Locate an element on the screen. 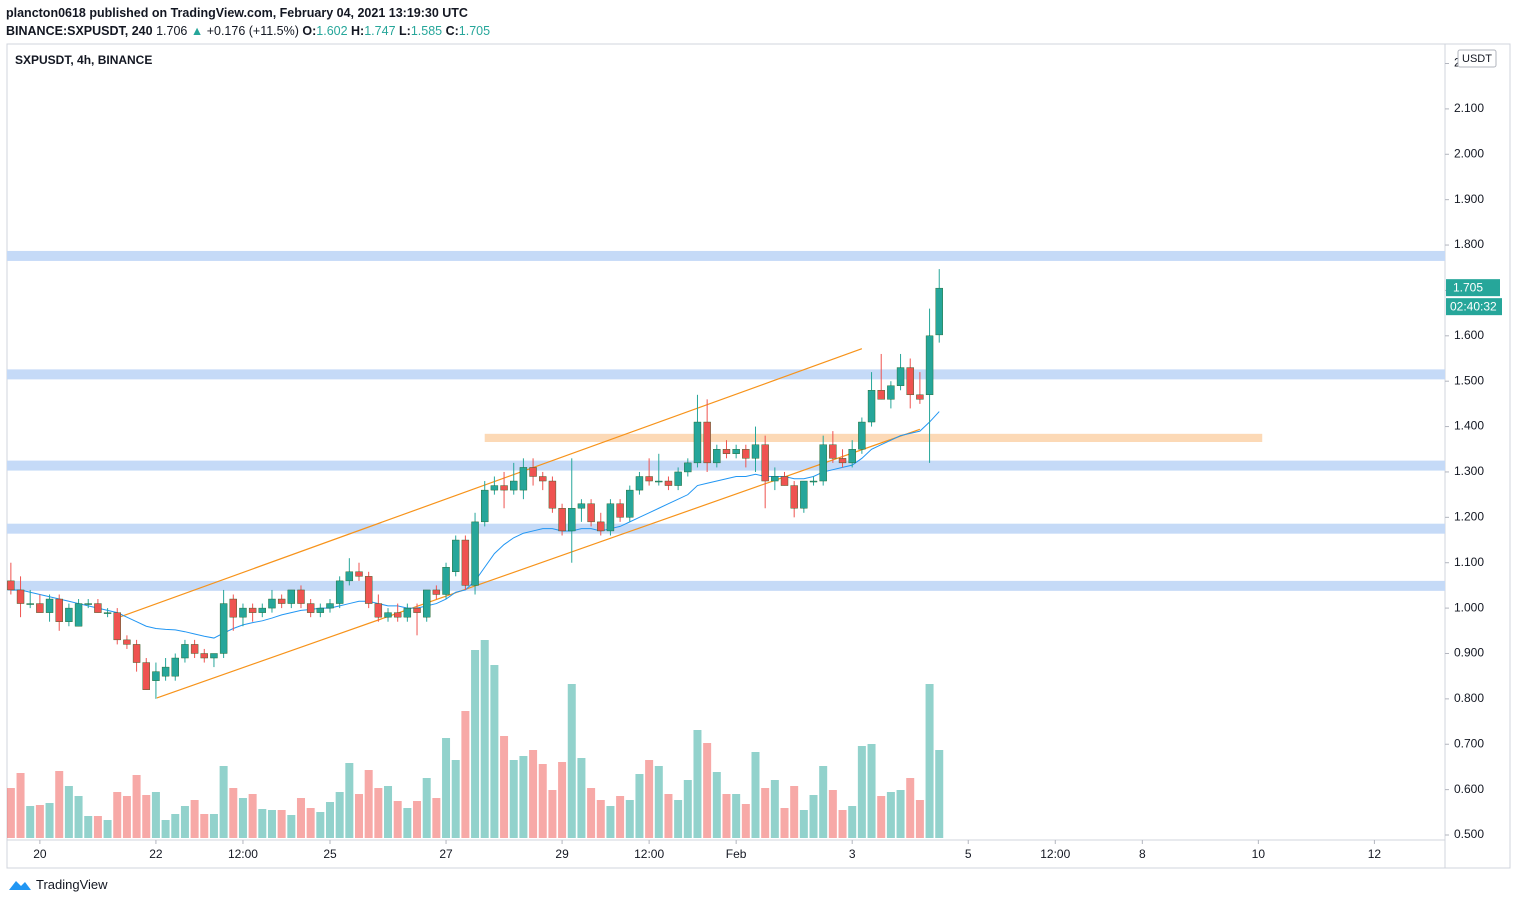 The image size is (1516, 905). y-tick-label: 1.400 is located at coordinates (1469, 426).